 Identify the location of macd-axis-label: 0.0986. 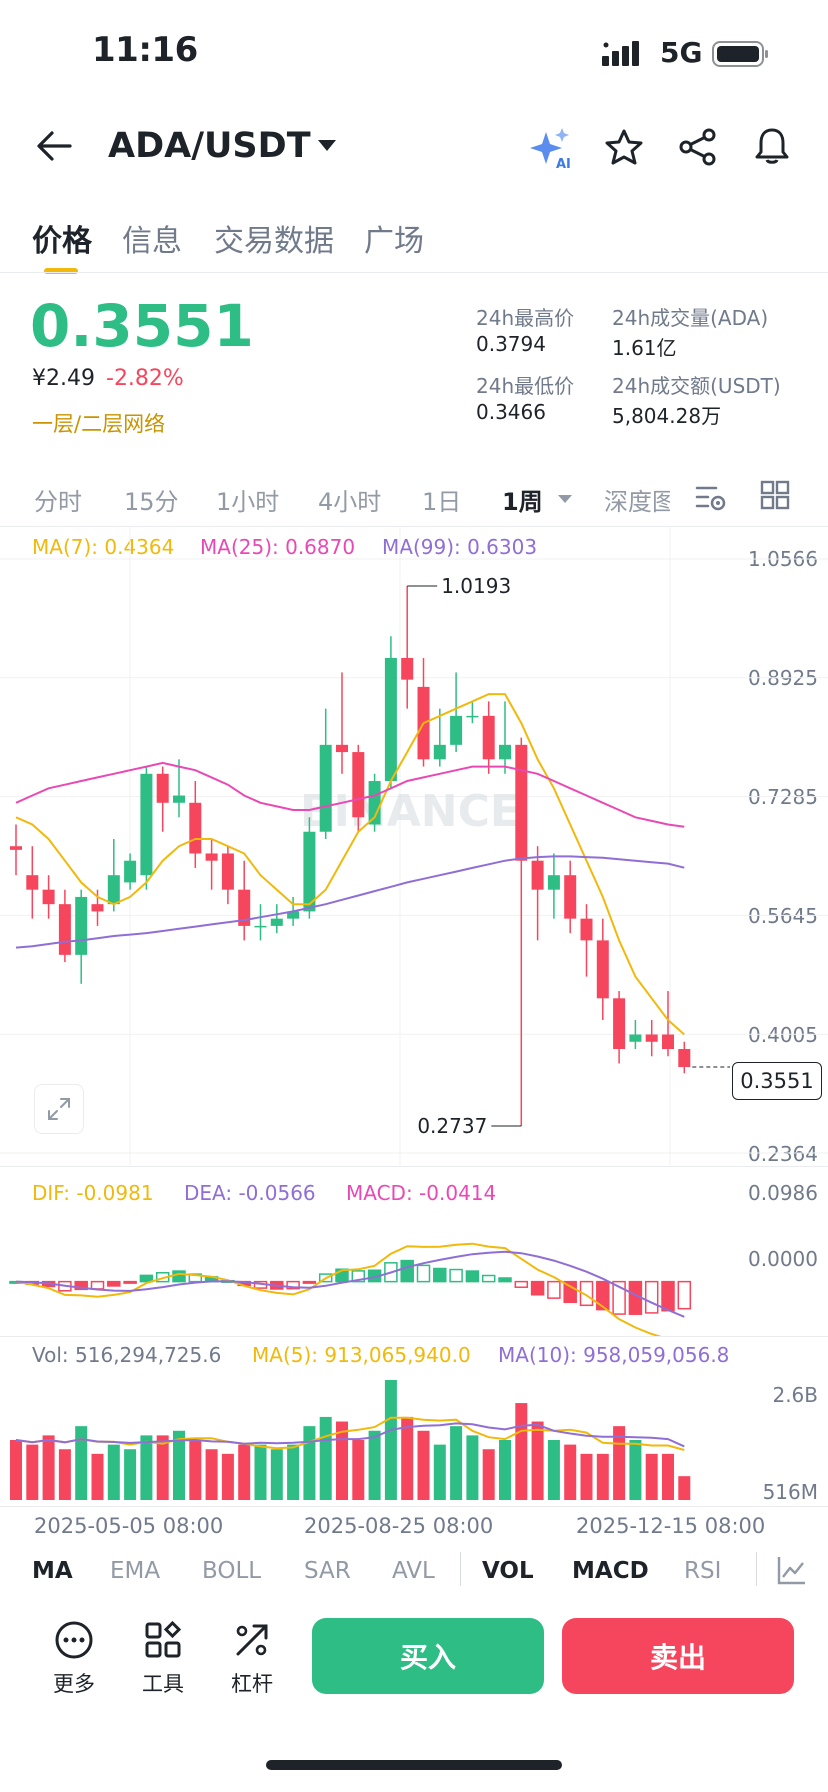
(783, 1193).